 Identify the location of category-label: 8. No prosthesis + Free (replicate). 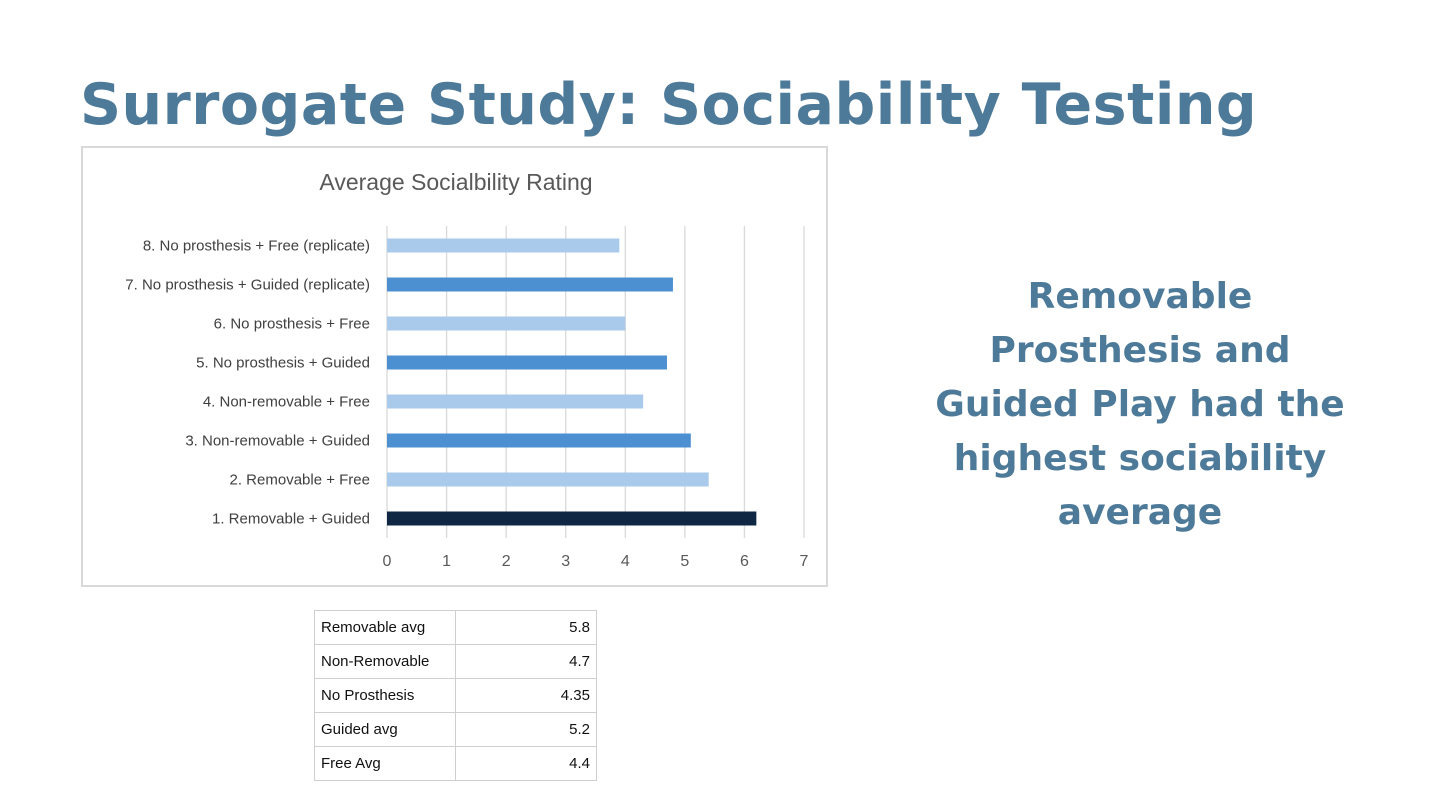
(256, 246).